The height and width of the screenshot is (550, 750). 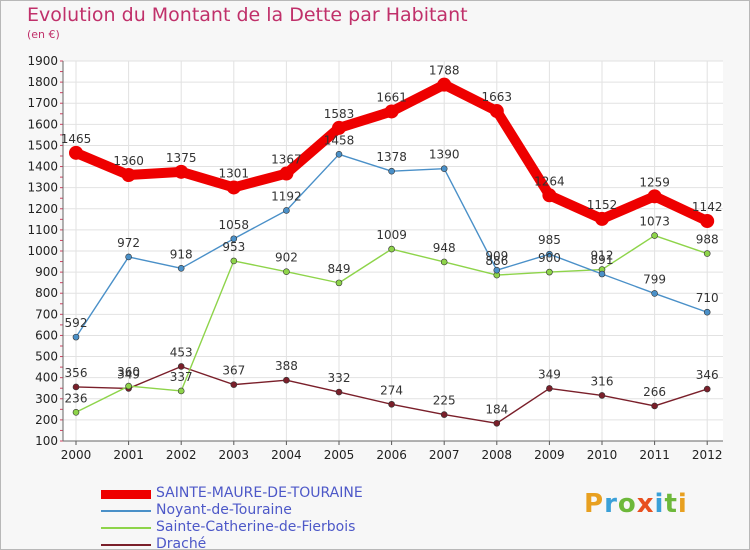 What do you see at coordinates (234, 173) in the screenshot?
I see `data-label-0-3: 1301` at bounding box center [234, 173].